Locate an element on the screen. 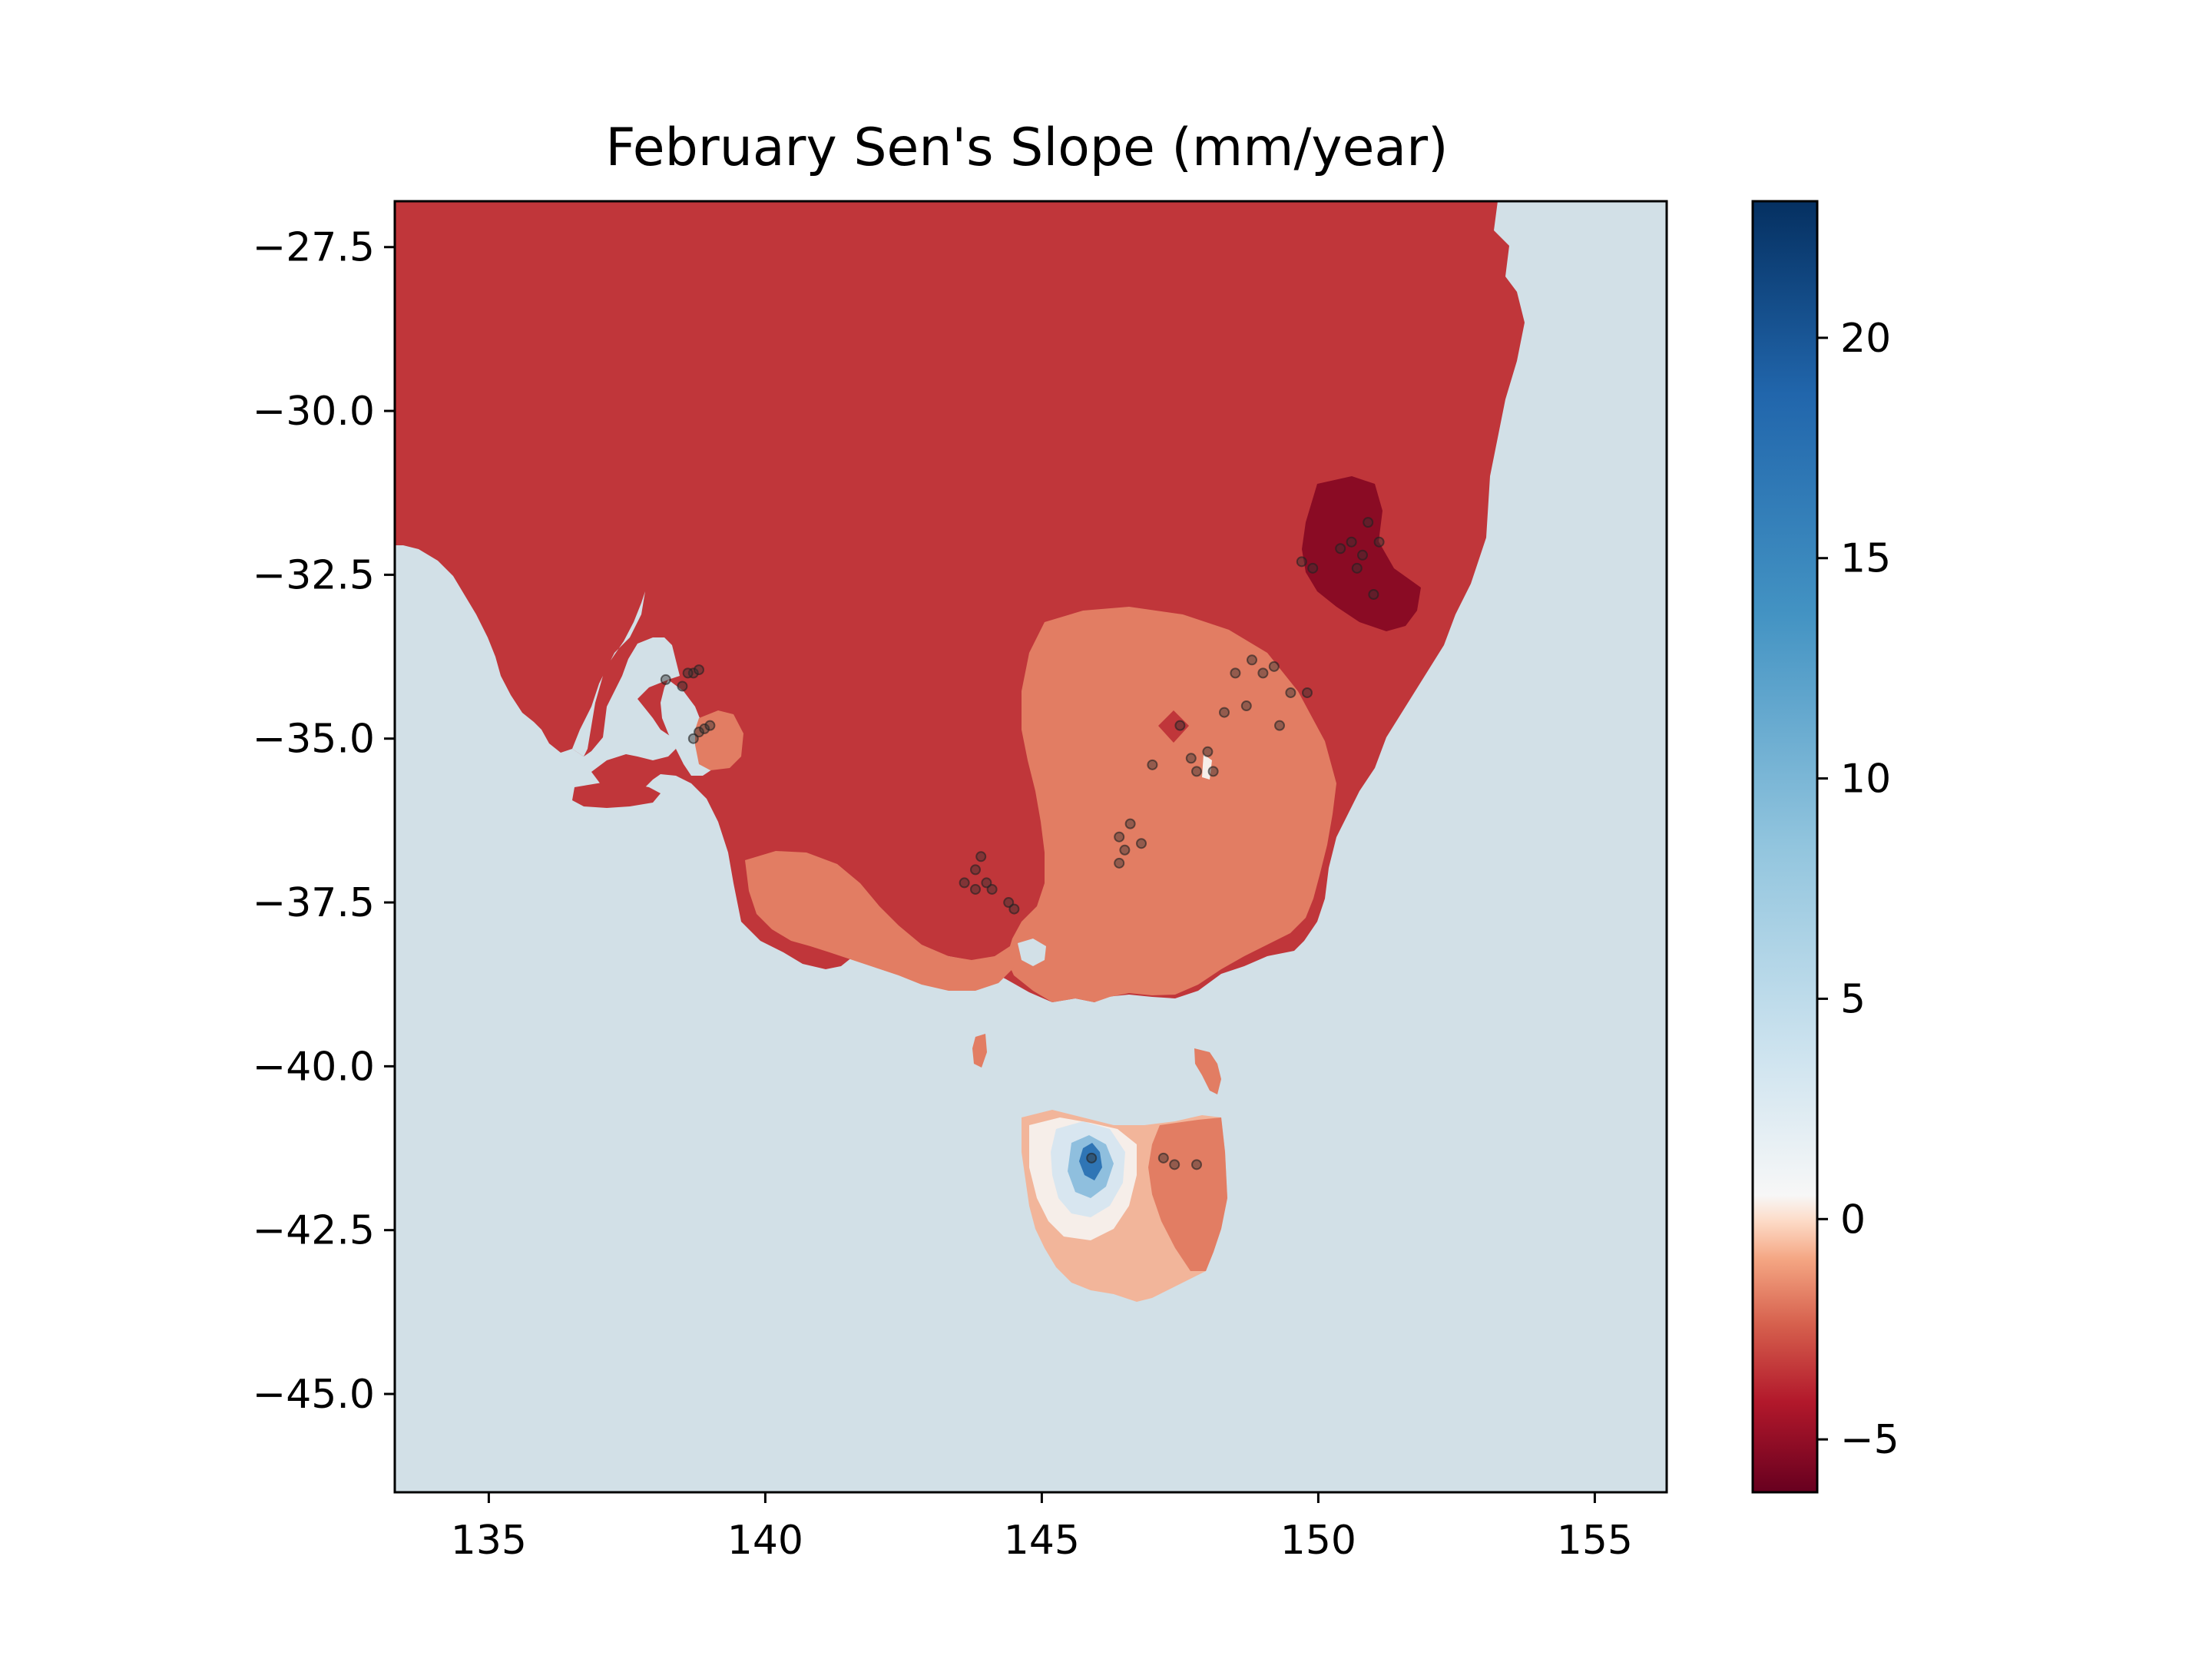 The height and width of the screenshot is (1662, 2212). colorbar-tick-label: 15 is located at coordinates (1866, 559).